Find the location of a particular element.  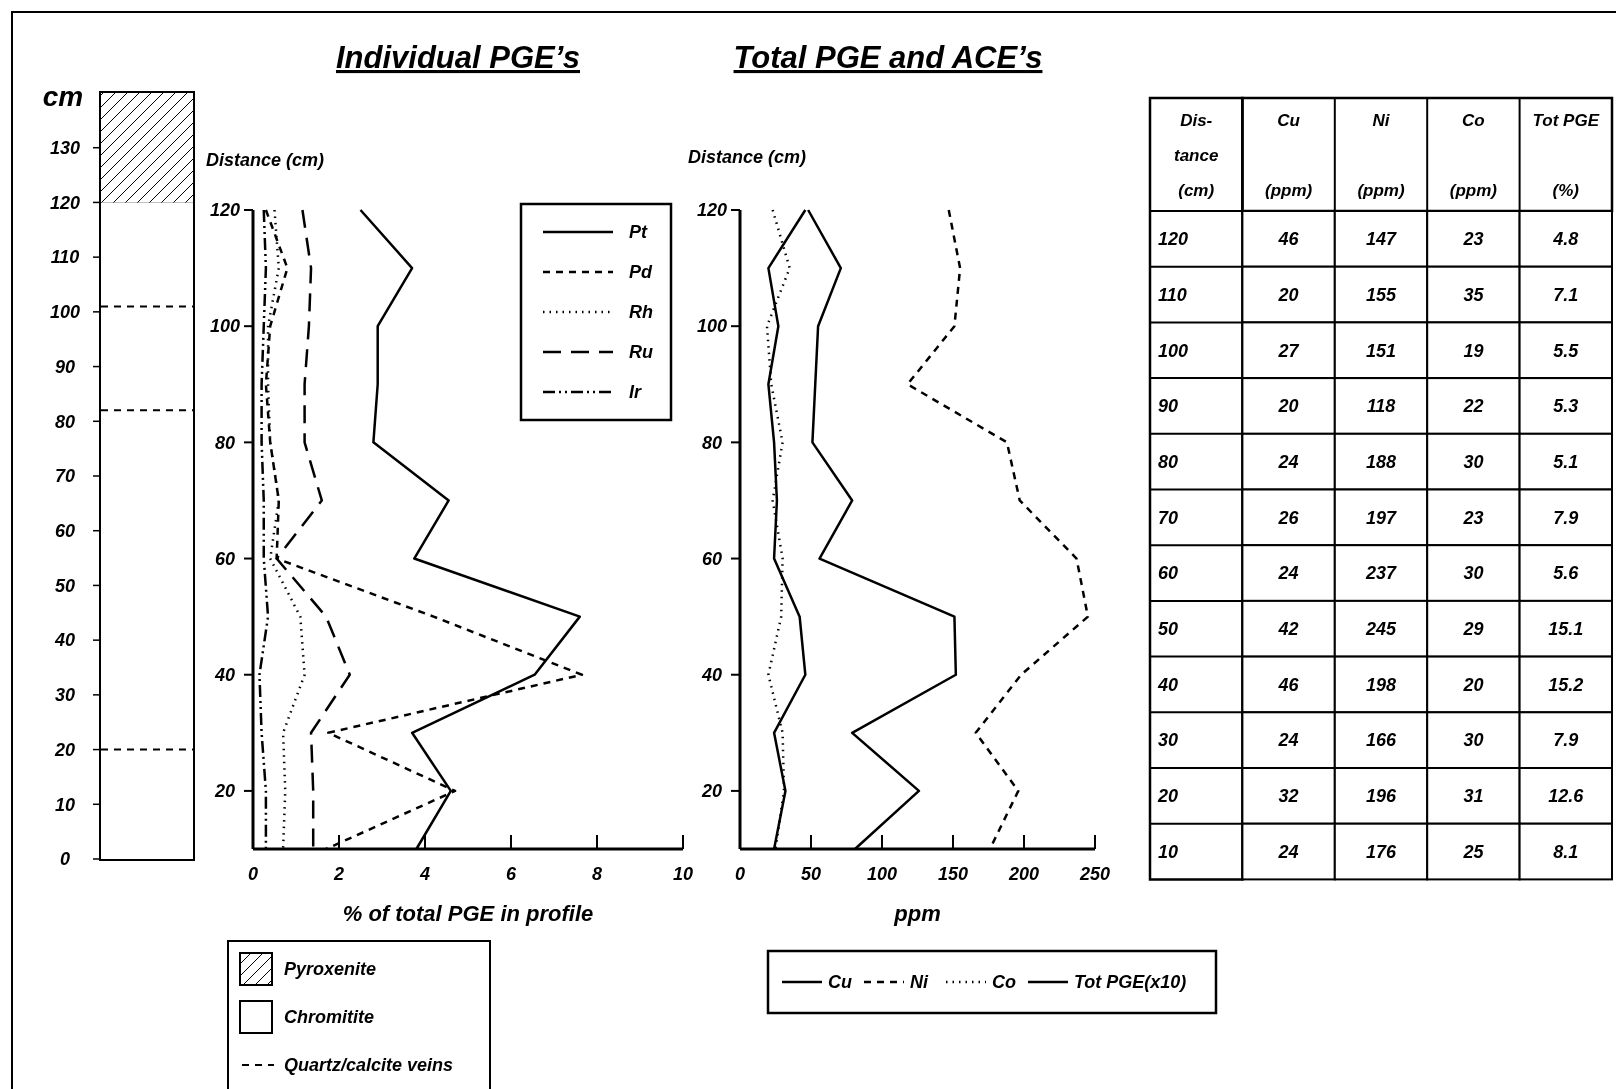

x-axis-title: ppm is located at coordinates (917, 913).